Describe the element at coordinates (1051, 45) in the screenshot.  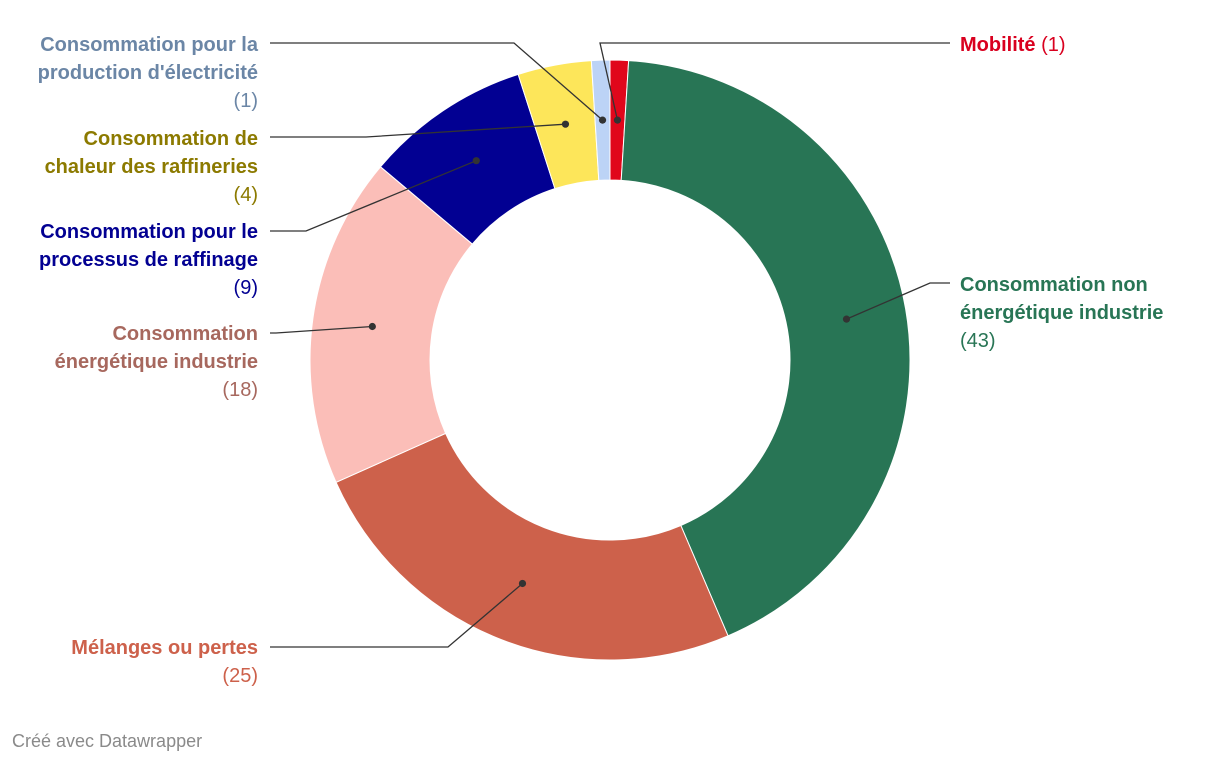
I see `label-value-mobilite: (1)` at that location.